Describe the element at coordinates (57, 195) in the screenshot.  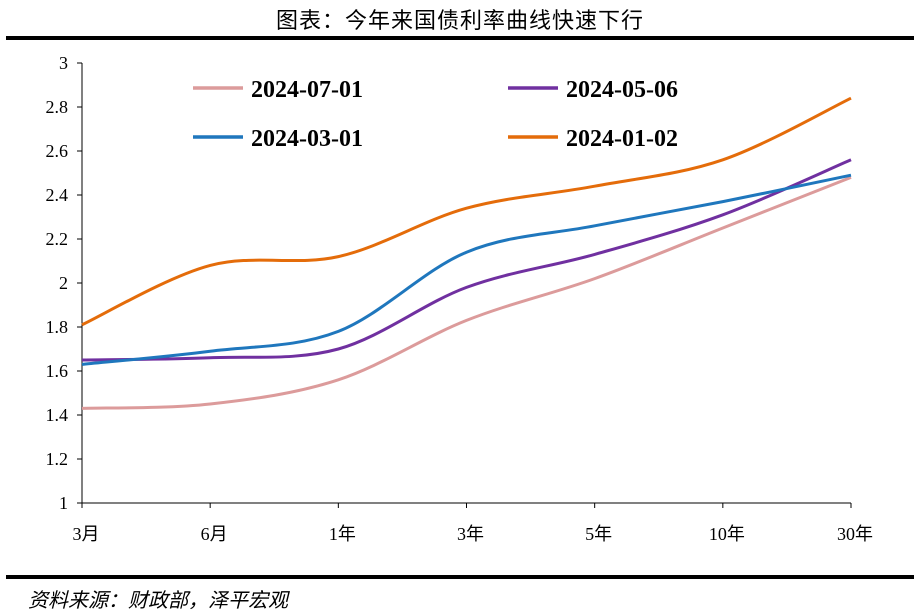
I see `y-tick-label: 2.4` at that location.